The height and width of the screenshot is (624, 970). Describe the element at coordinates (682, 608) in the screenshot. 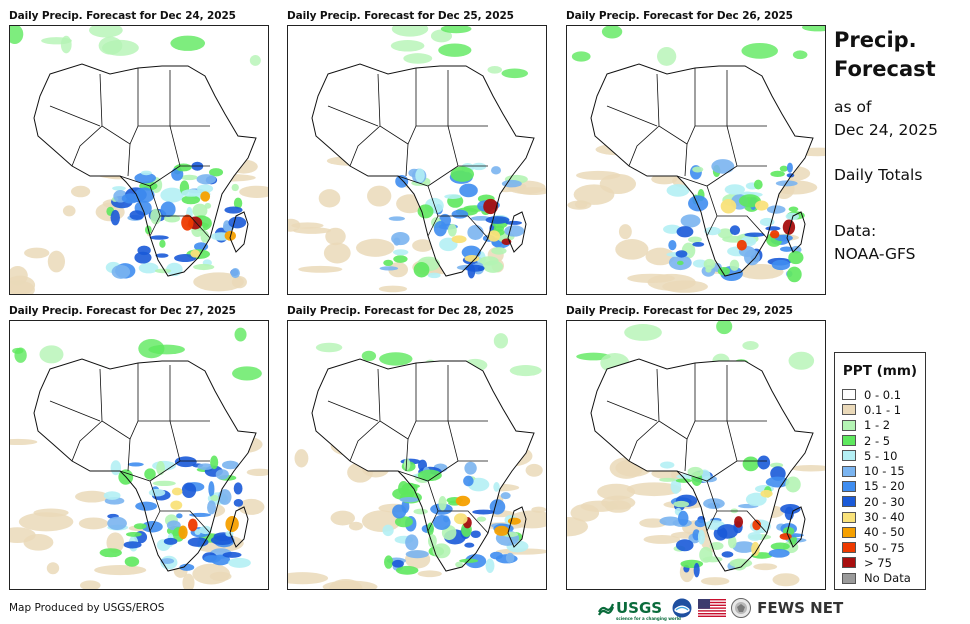

I see `noaa-logo-icon` at that location.